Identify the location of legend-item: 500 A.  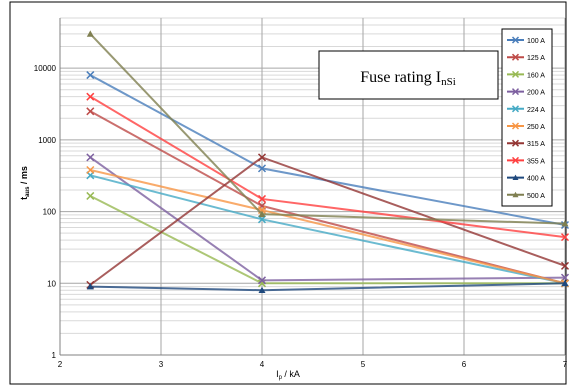
(526, 195).